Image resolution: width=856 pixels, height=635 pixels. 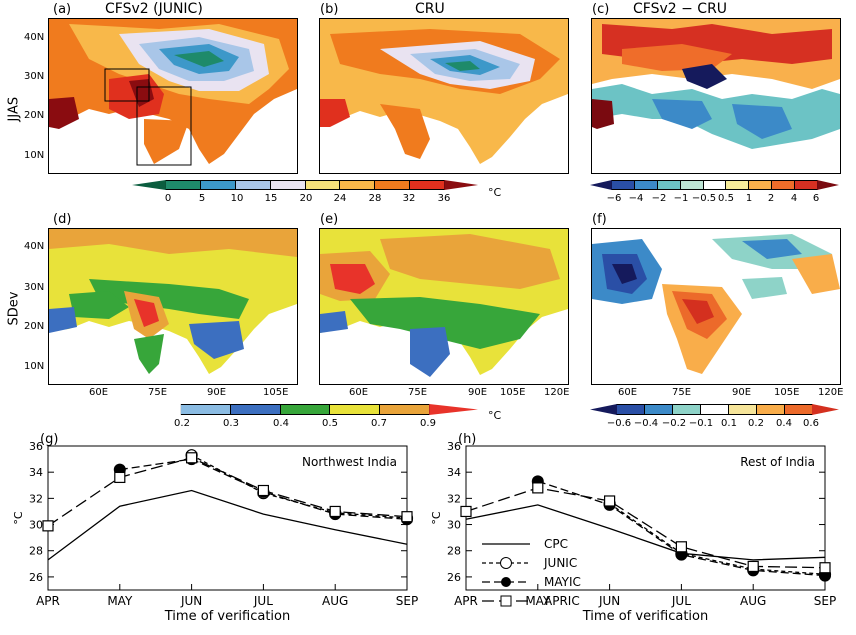 What do you see at coordinates (407, 601) in the screenshot?
I see `chart-g-xtick-label: SEP` at bounding box center [407, 601].